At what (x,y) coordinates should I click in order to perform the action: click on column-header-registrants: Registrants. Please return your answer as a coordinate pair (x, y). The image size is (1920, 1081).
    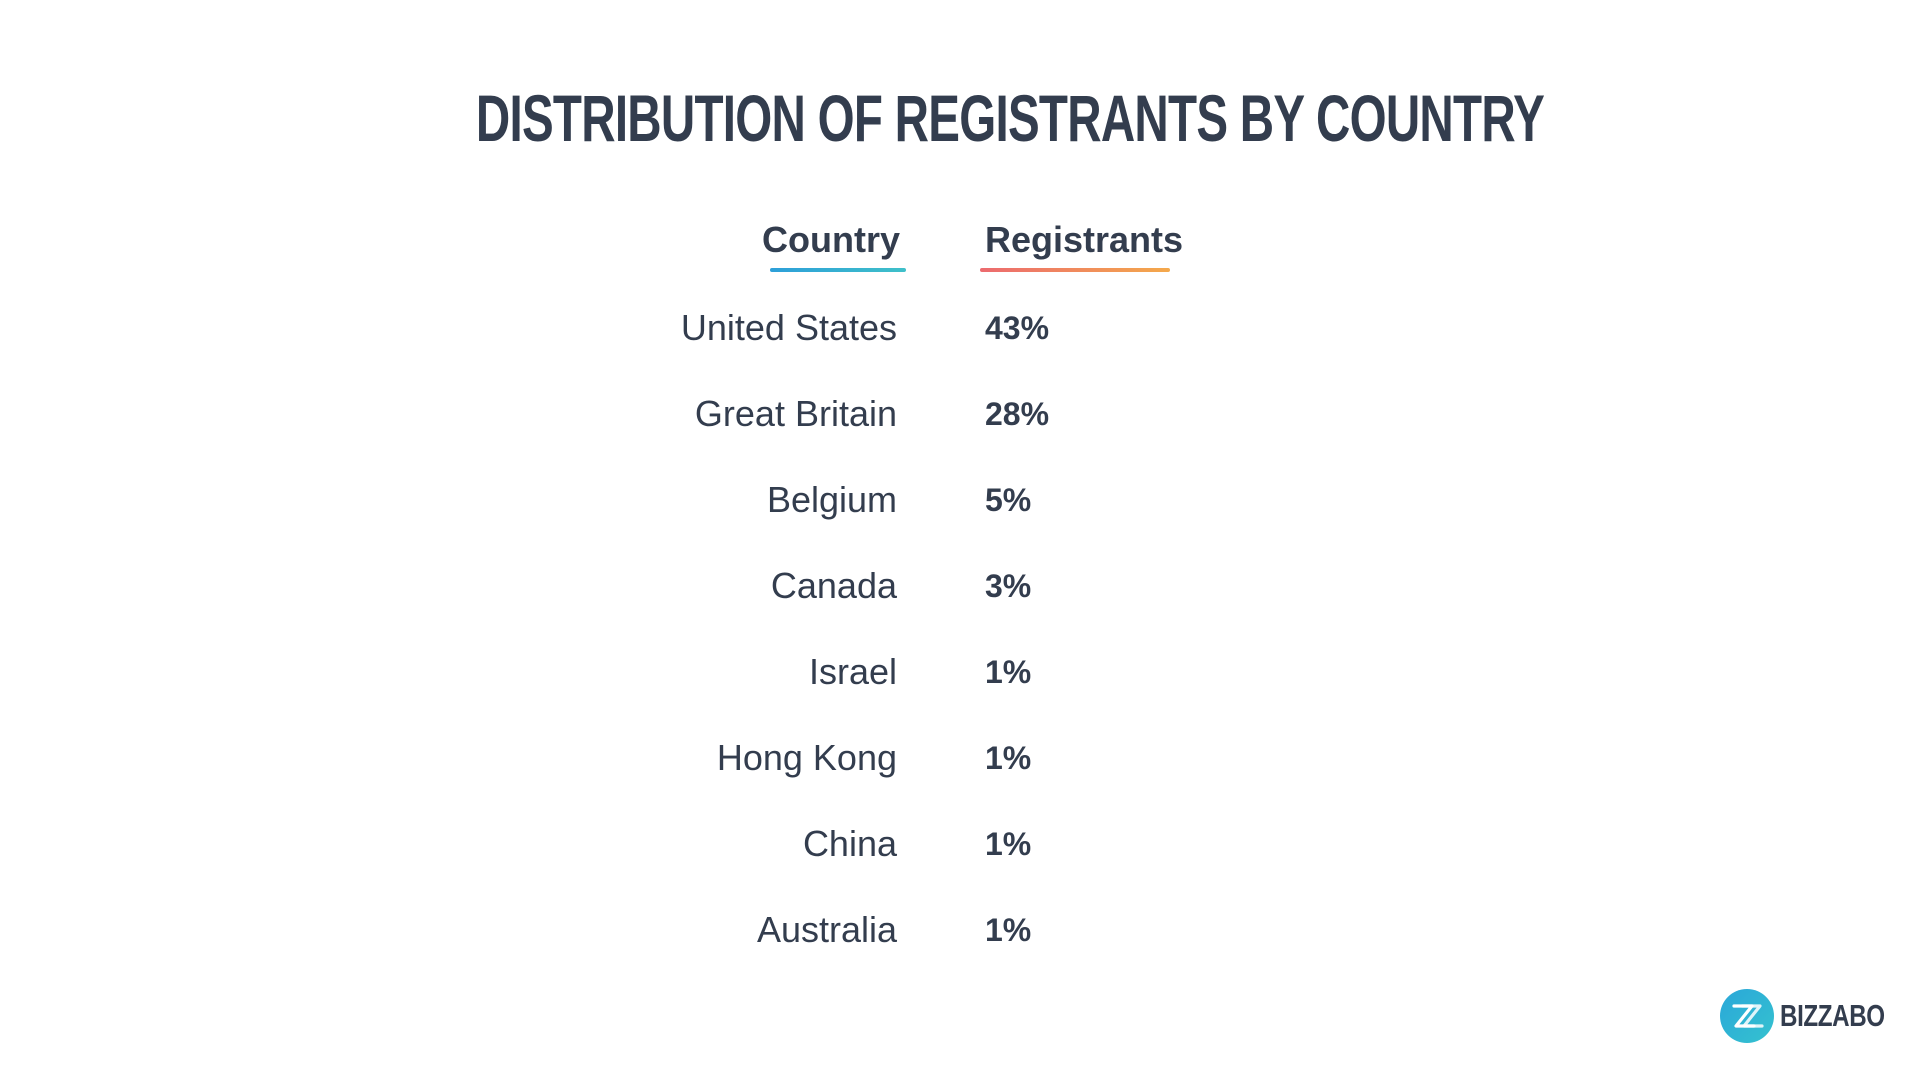
    Looking at the image, I should click on (1084, 239).